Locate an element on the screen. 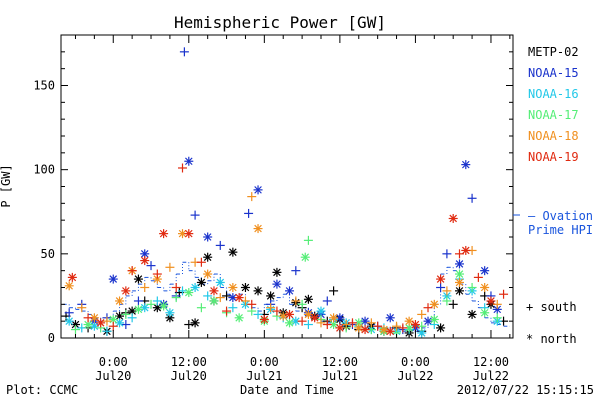  legend-south-marker: + south is located at coordinates (551, 307).